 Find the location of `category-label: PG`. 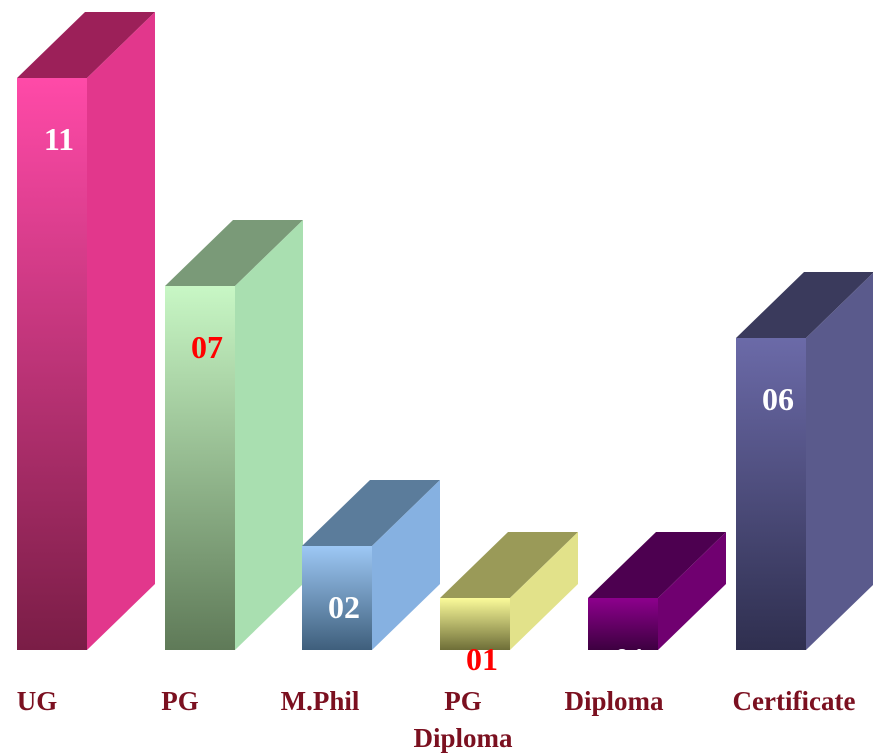

category-label: PG is located at coordinates (180, 701).